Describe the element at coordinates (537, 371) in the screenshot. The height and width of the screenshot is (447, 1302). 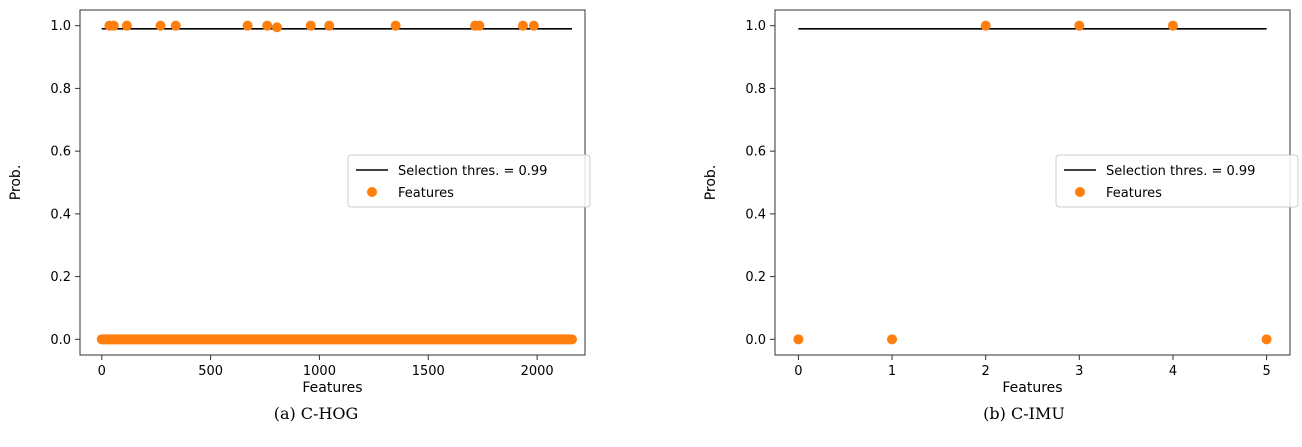
I see `x-tick-label: 2000` at that location.